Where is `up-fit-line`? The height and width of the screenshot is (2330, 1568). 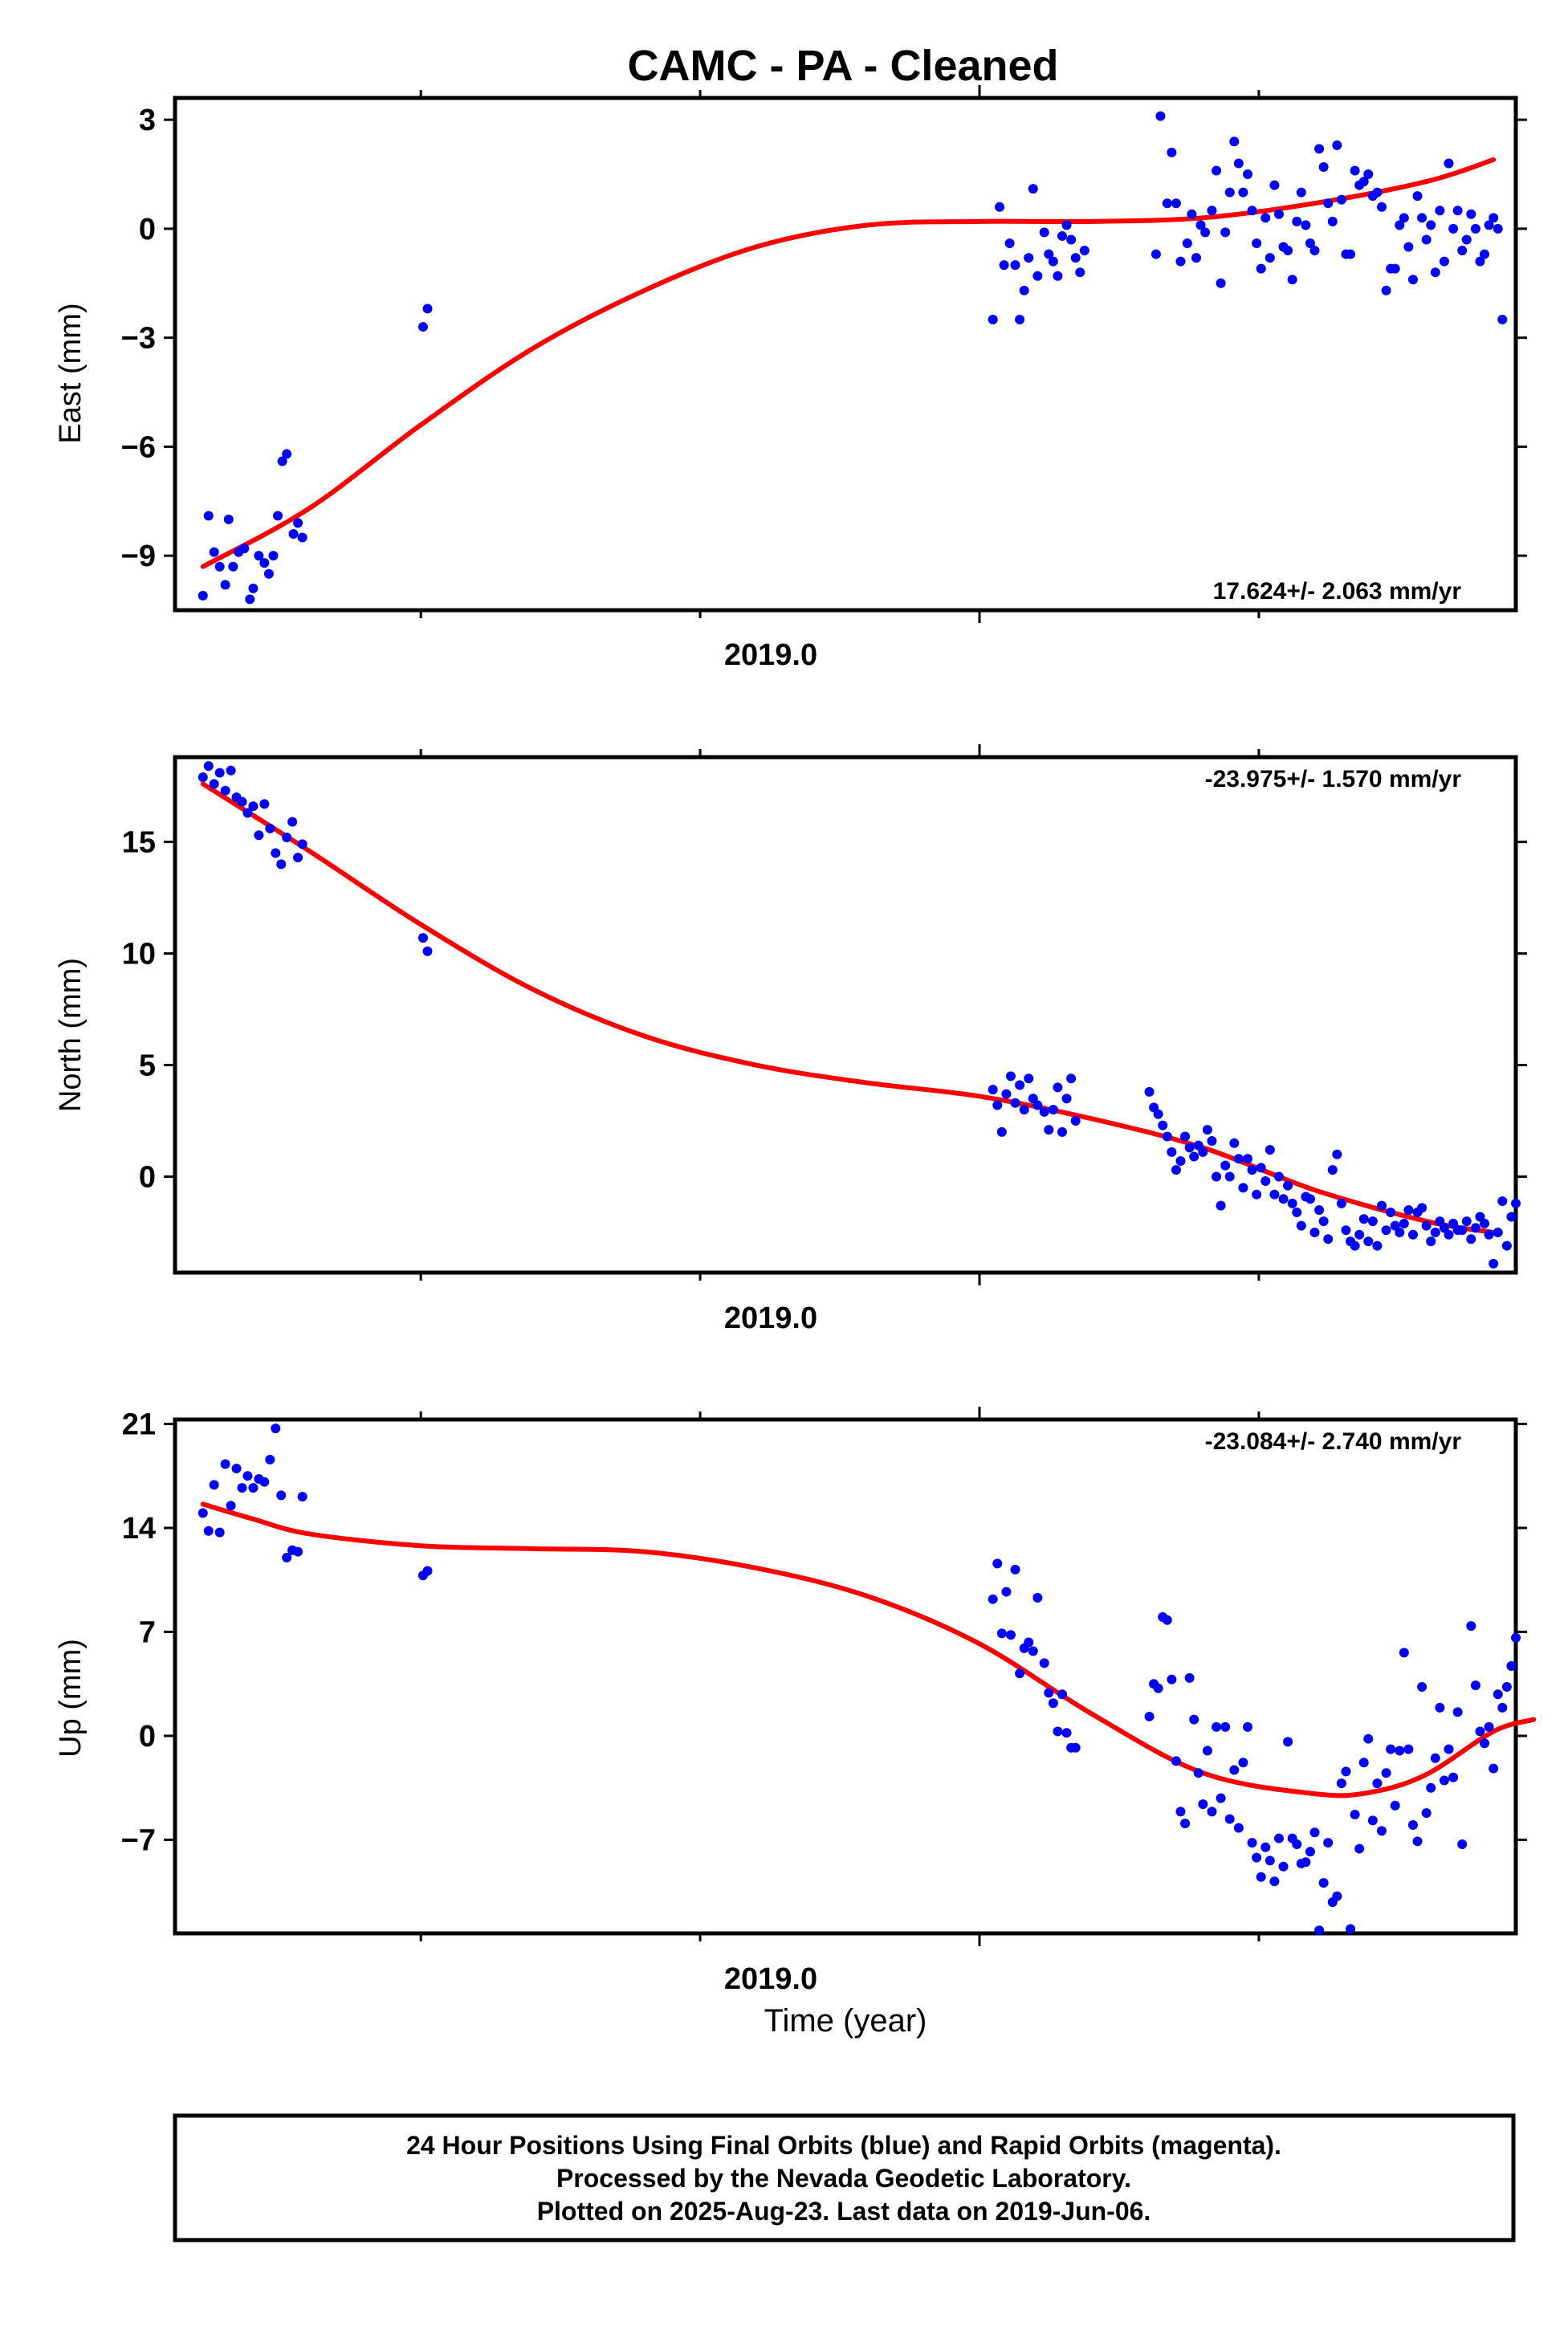
up-fit-line is located at coordinates (868, 1649).